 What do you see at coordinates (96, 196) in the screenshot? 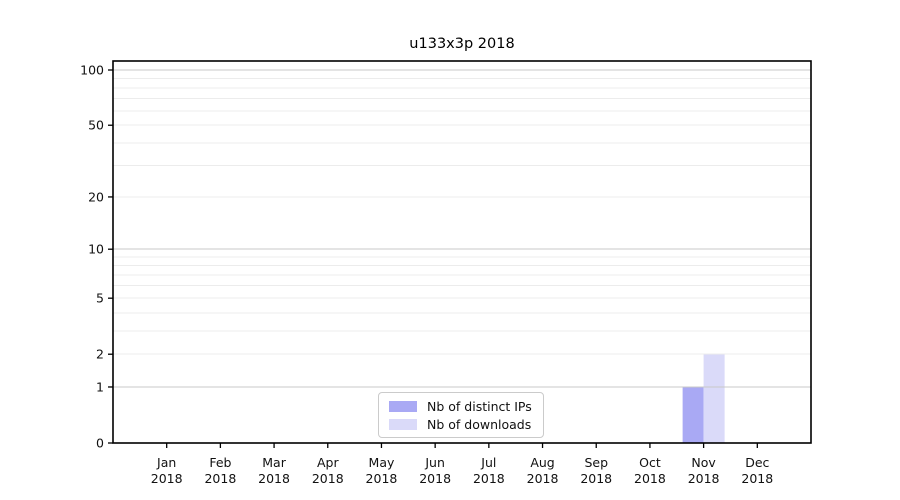
I see `y-tick-label: 20` at bounding box center [96, 196].